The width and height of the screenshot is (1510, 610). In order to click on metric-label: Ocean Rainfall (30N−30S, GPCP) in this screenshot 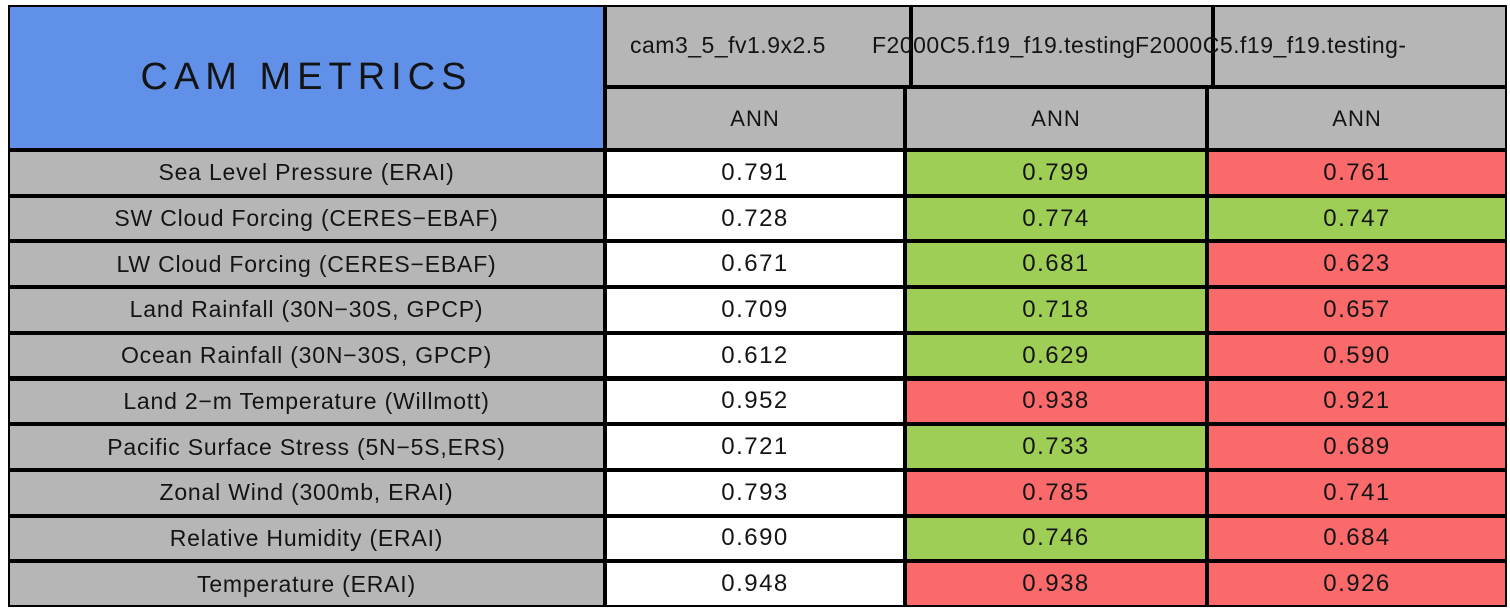, I will do `click(306, 355)`.